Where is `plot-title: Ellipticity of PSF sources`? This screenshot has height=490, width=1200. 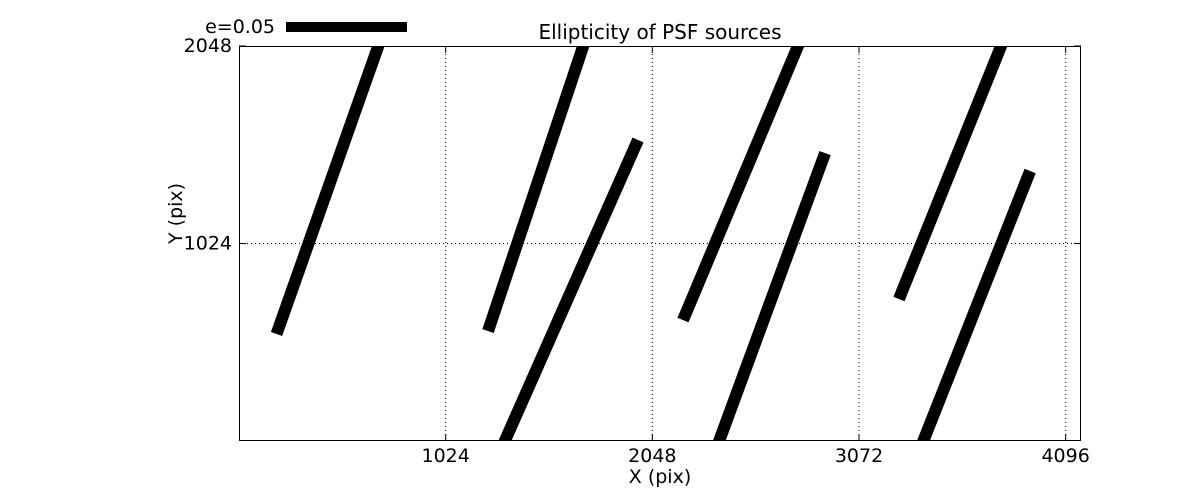 plot-title: Ellipticity of PSF sources is located at coordinates (660, 32).